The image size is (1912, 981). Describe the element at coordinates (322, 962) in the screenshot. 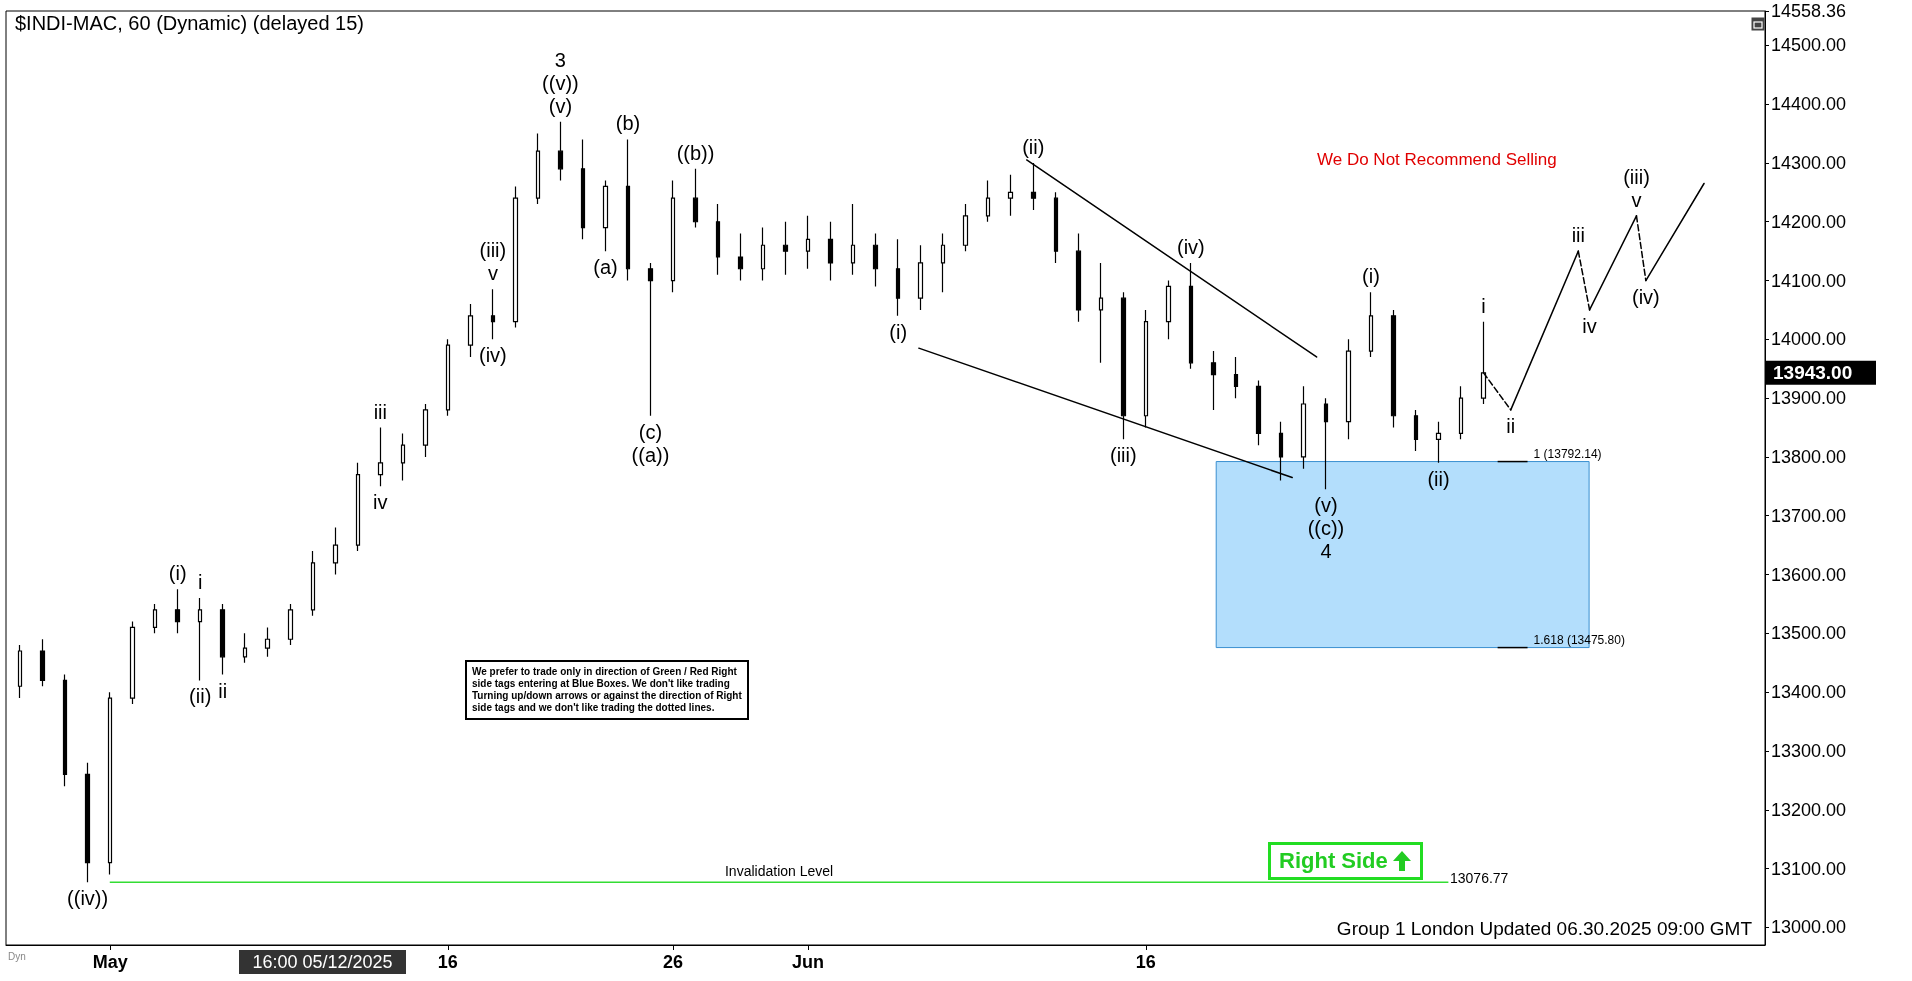

I see `text: 16:00 05/12/2025` at that location.